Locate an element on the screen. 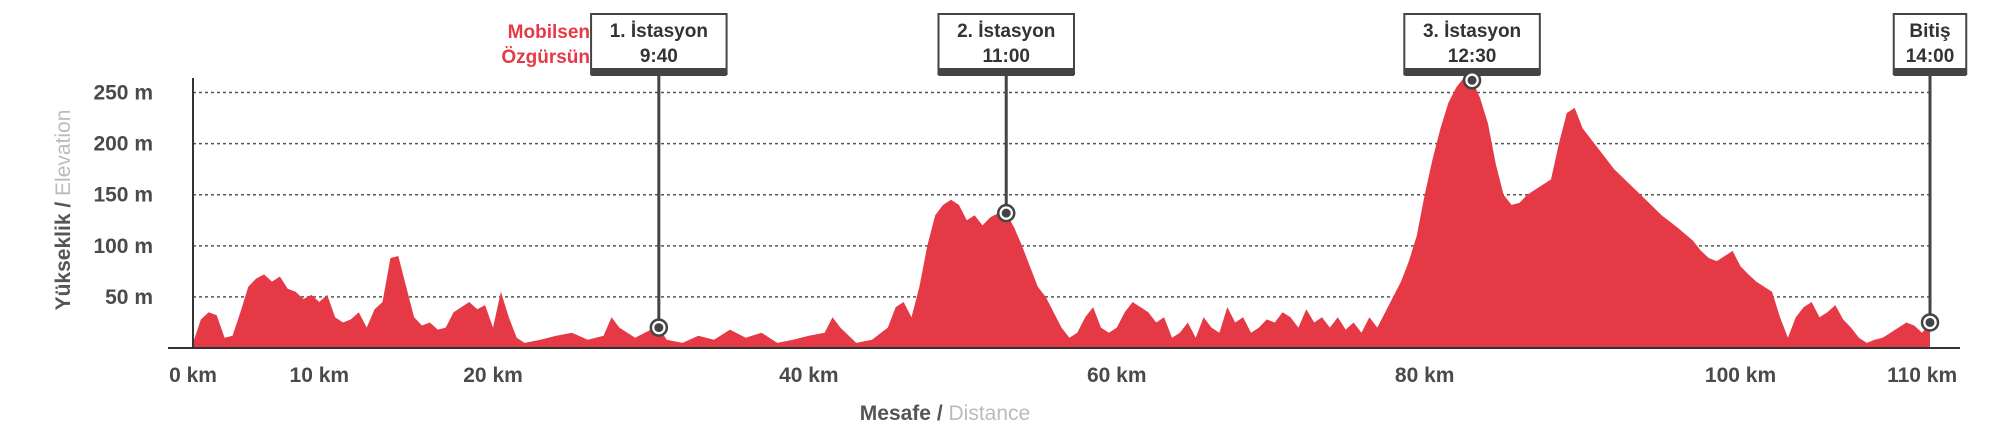  station-marker-4: Bitiş 14:00 is located at coordinates (1930, 172).